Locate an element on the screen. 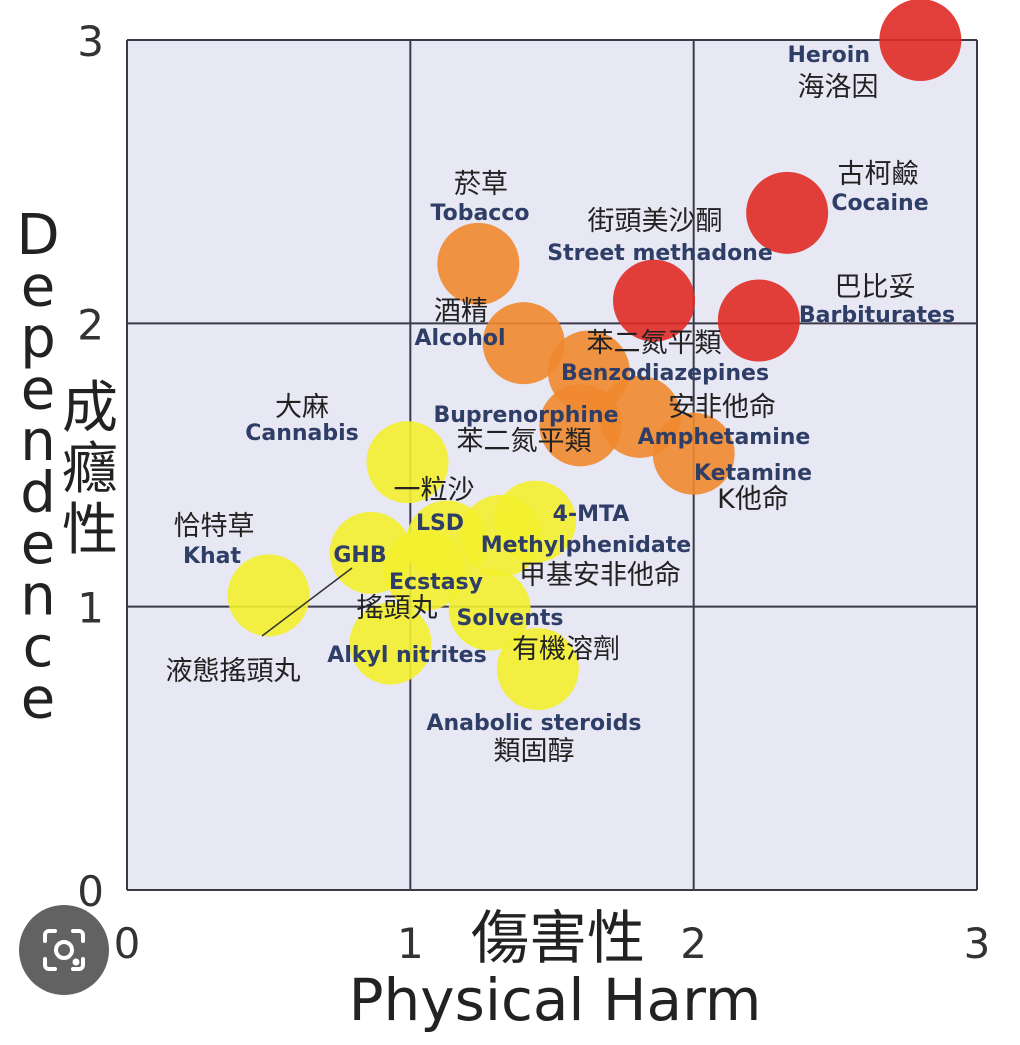 This screenshot has height=1045, width=1020. x-axis-label-zh: 傷害性 is located at coordinates (558, 938).